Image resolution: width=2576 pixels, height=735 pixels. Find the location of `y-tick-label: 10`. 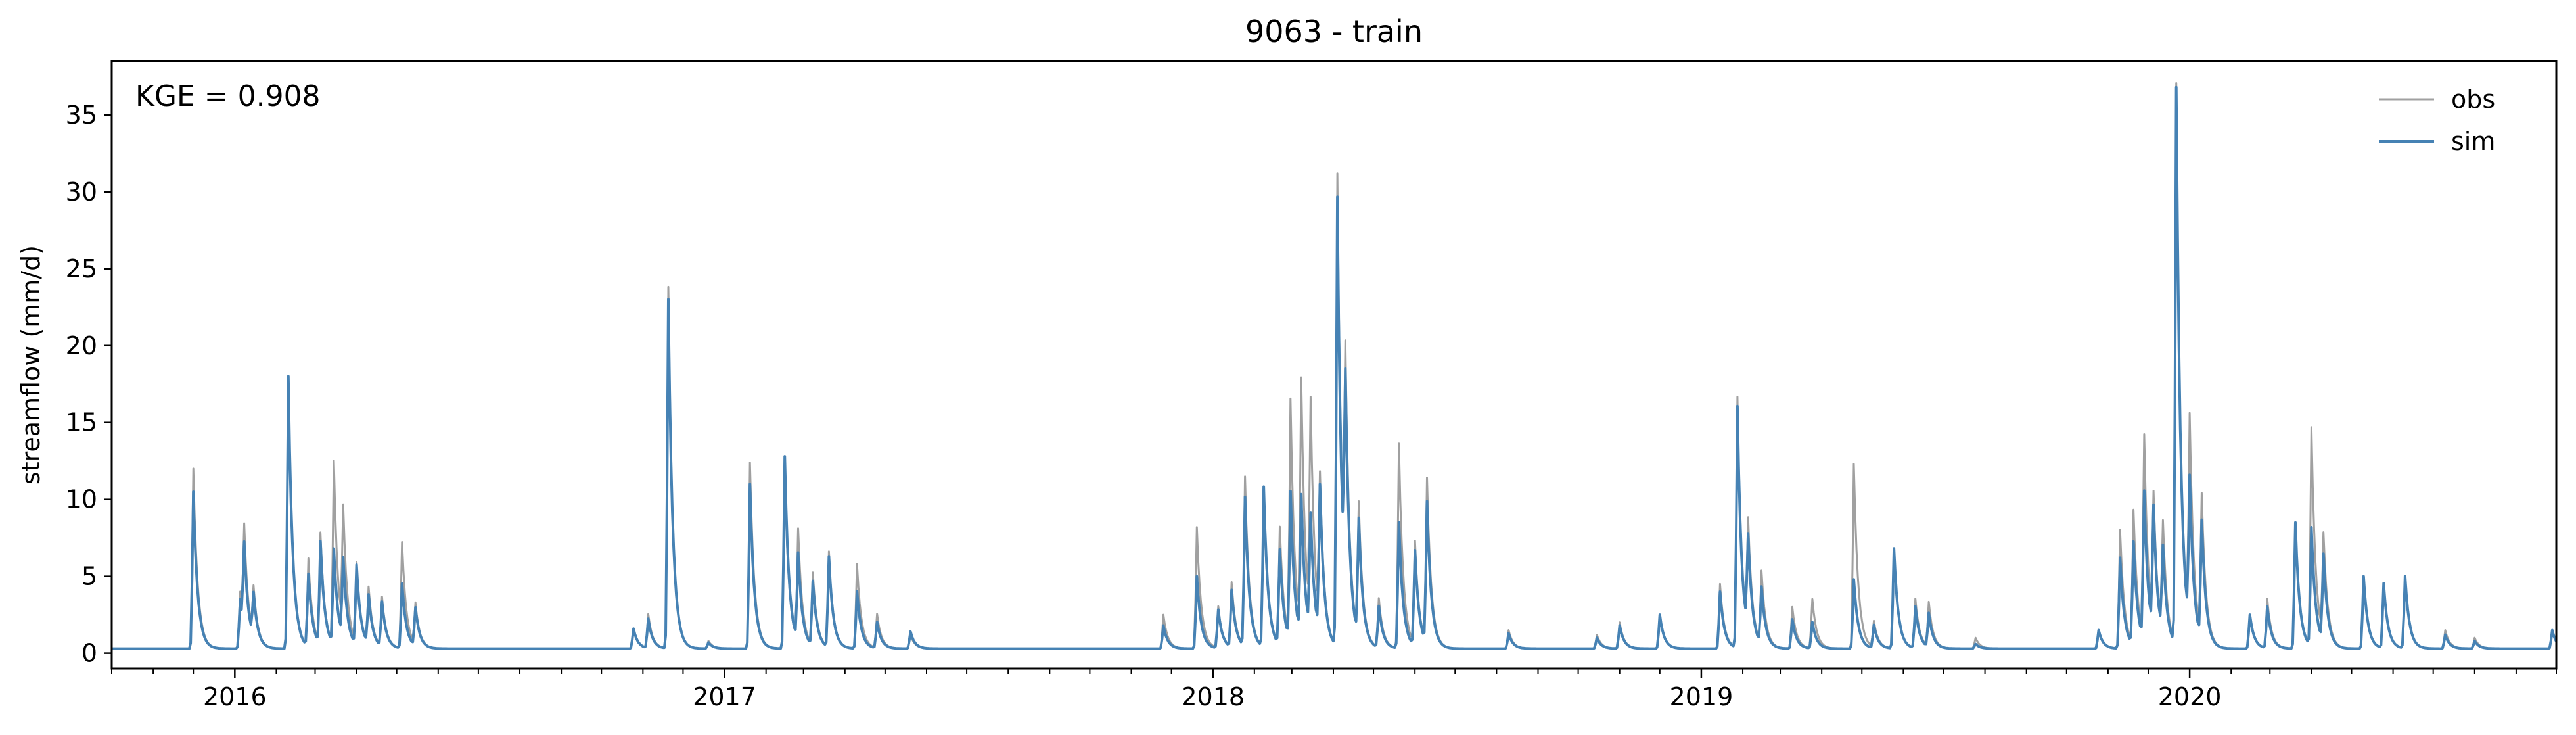

y-tick-label: 10 is located at coordinates (82, 499).